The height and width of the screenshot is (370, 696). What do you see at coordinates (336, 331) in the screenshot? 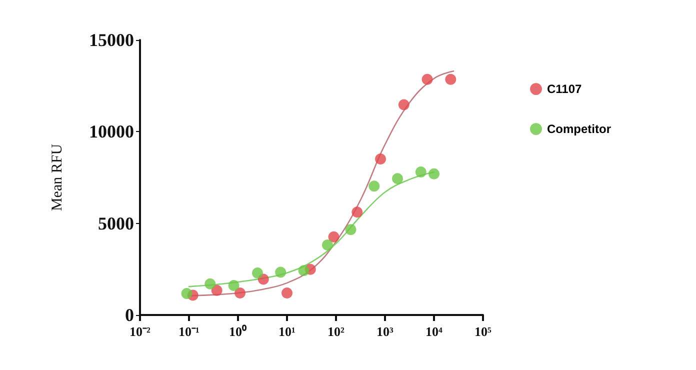
I see `x-tick-label: 10²` at bounding box center [336, 331].